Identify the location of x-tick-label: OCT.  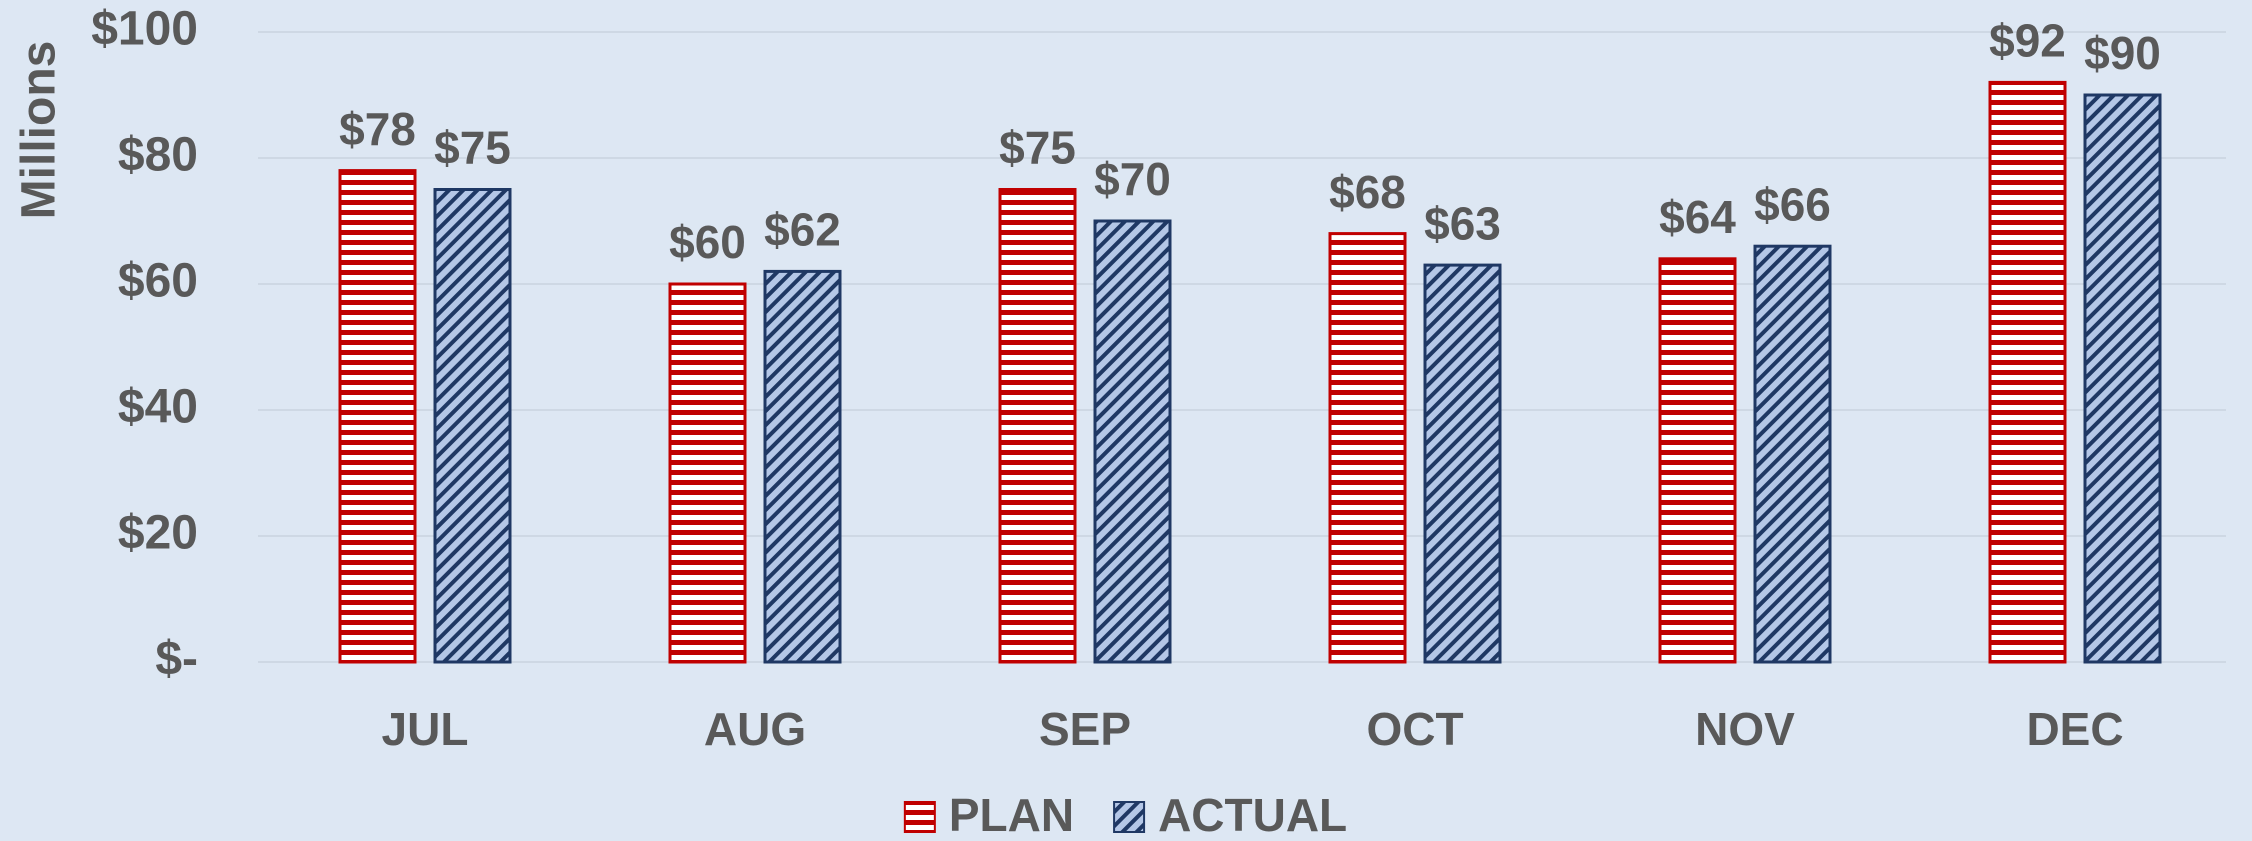
(1414, 729).